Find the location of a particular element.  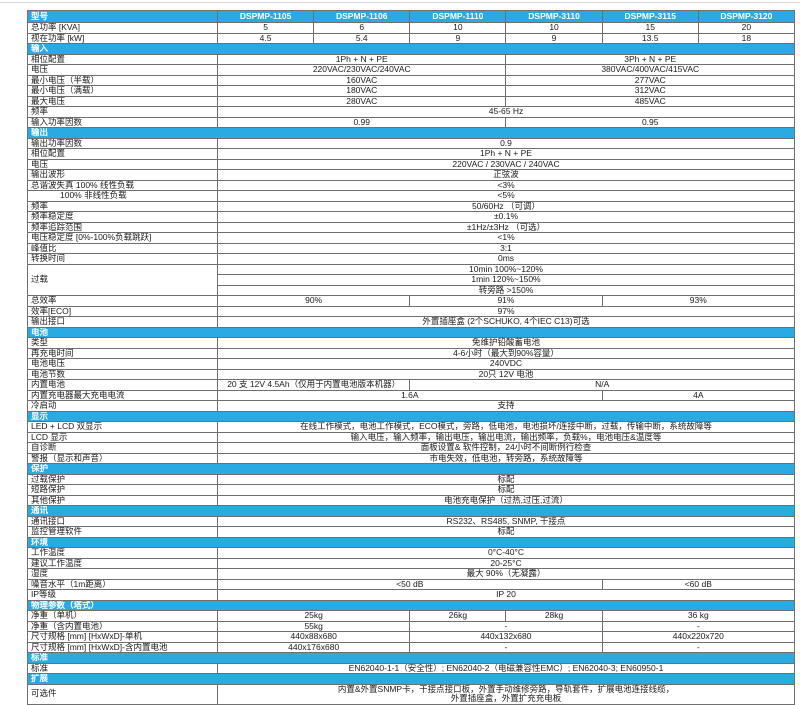

spec-value: 240VDC is located at coordinates (506, 364).